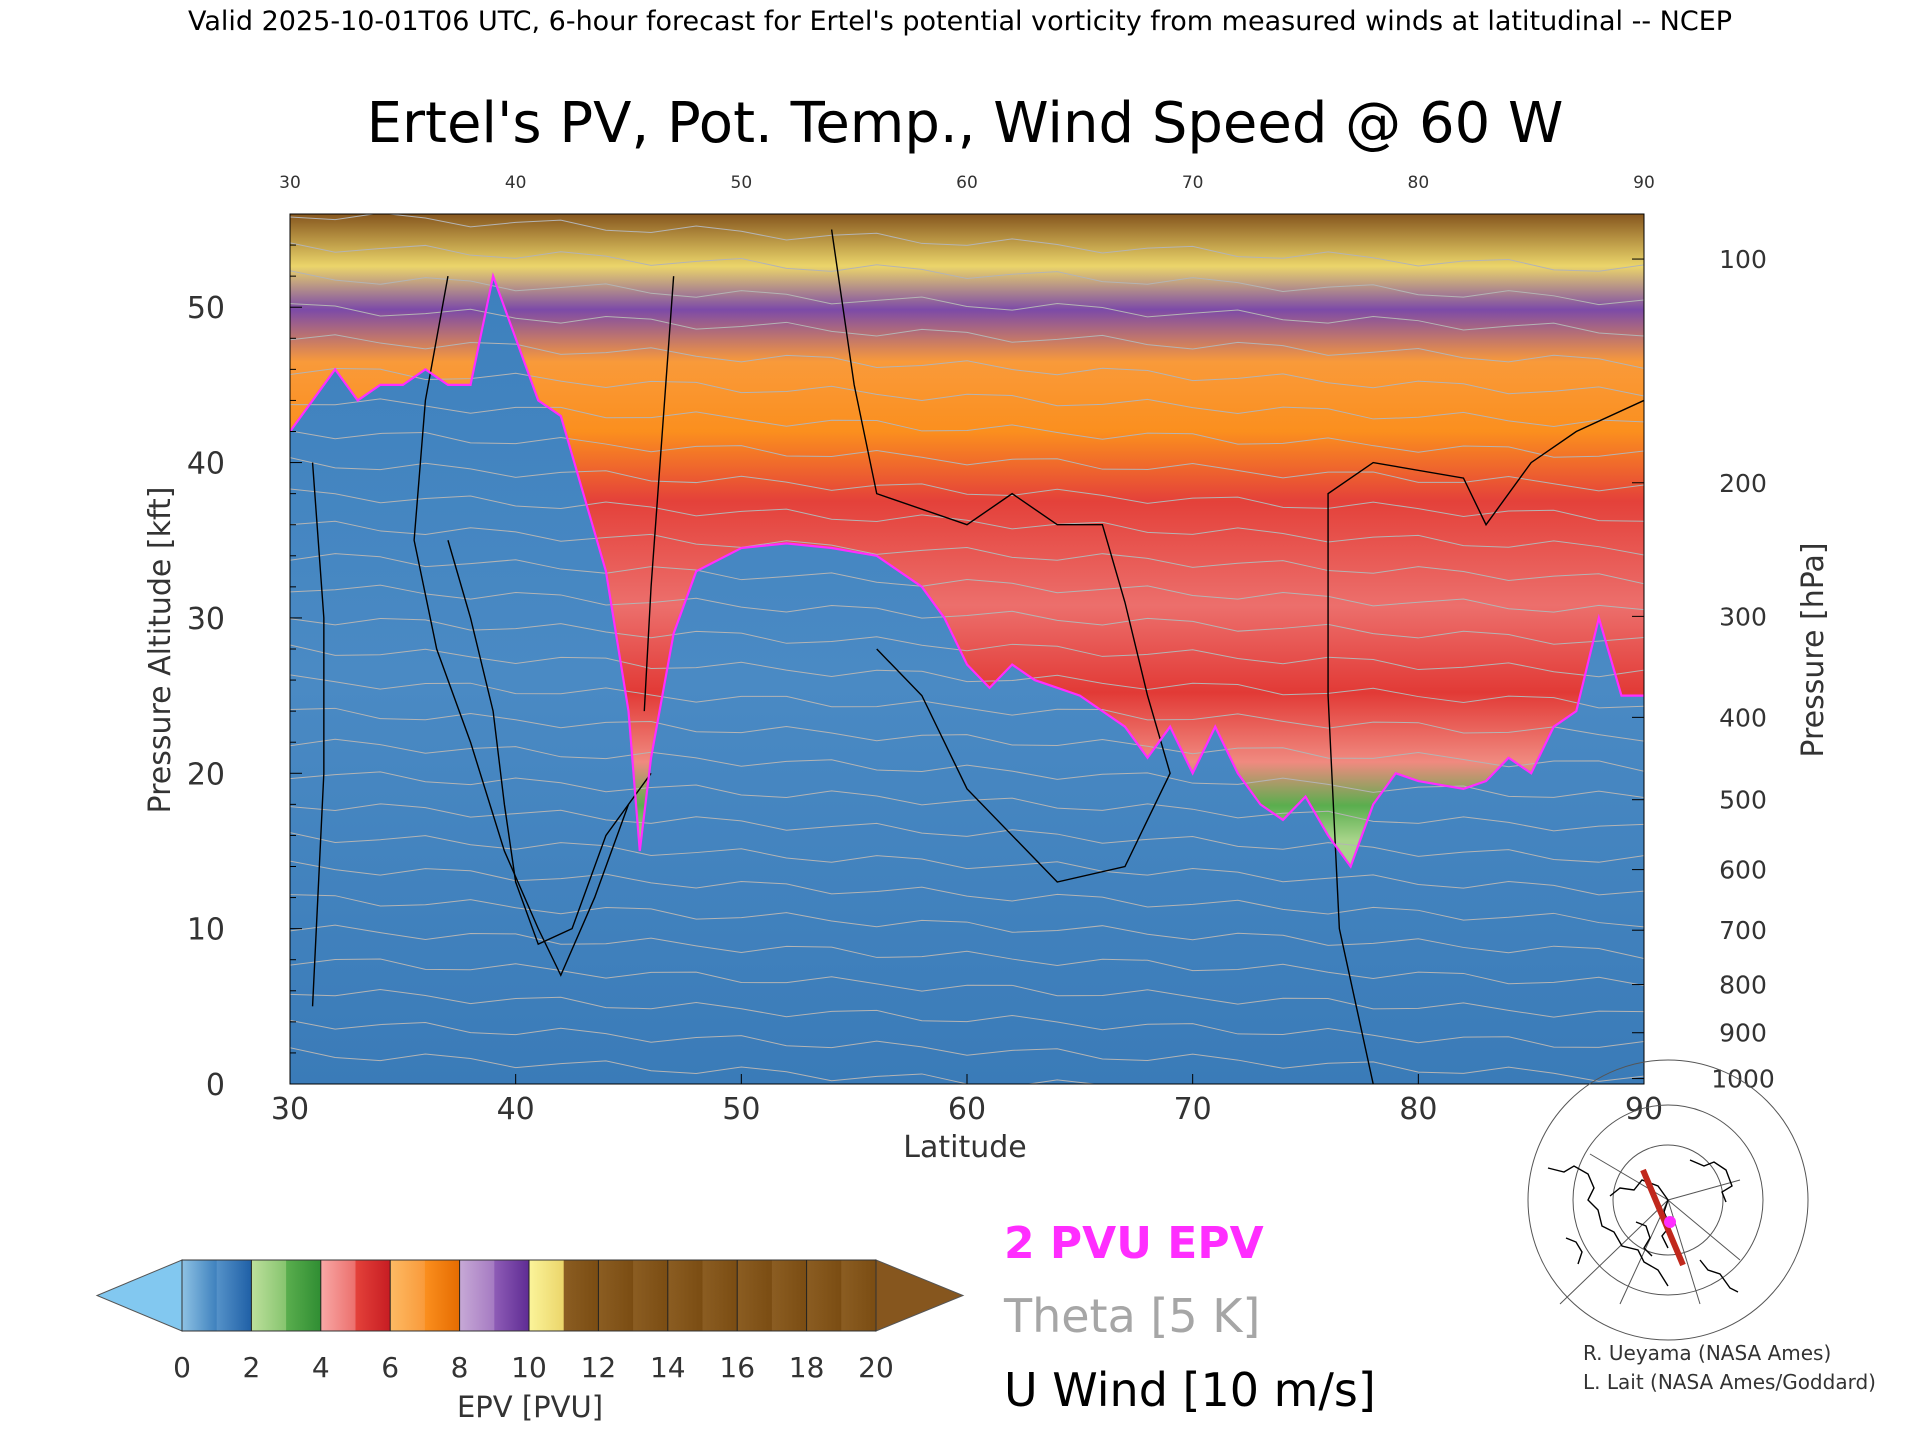 The image size is (1920, 1440). I want to click on y-axis-label-right: Pressure [hPa], so click(1813, 649).